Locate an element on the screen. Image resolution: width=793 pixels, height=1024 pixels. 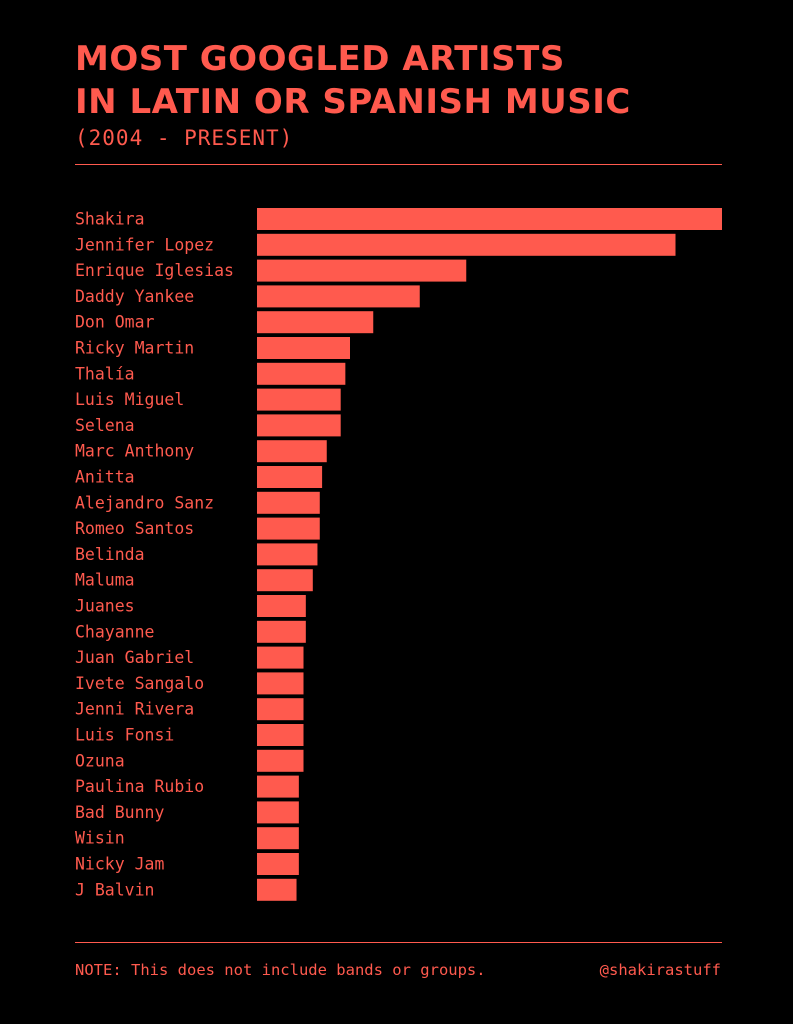
category-label: Enrique Iglesias is located at coordinates (154, 270).